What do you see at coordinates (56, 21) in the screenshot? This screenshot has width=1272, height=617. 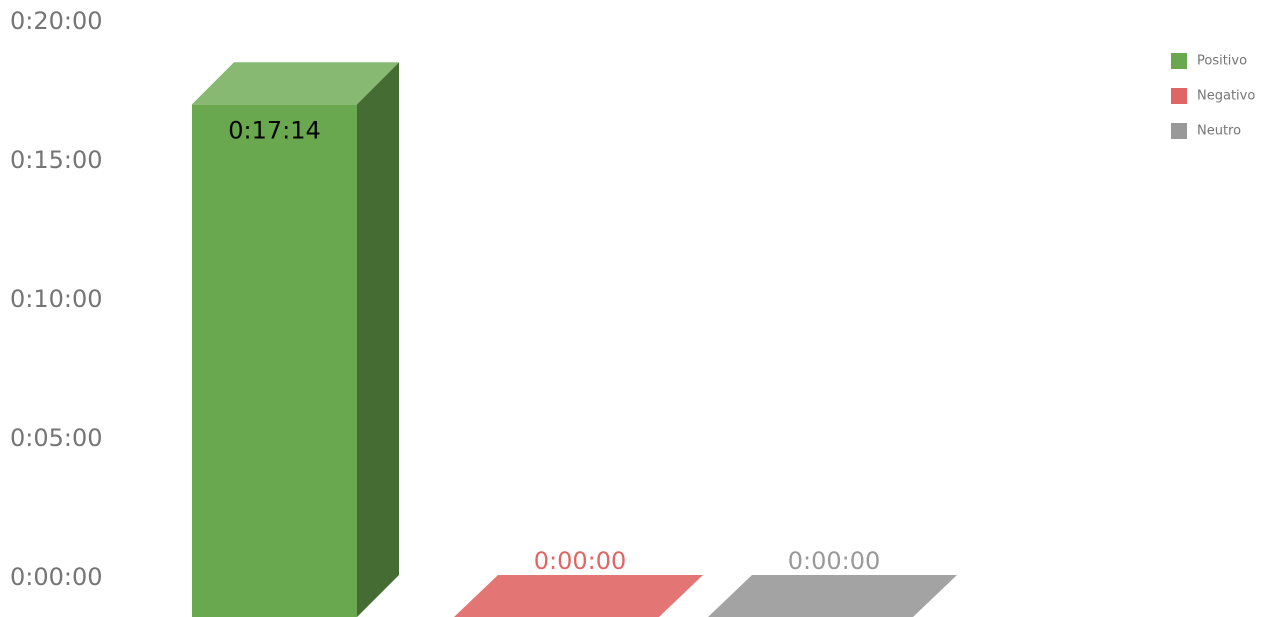 I see `y-tick-label: 0:20:00` at bounding box center [56, 21].